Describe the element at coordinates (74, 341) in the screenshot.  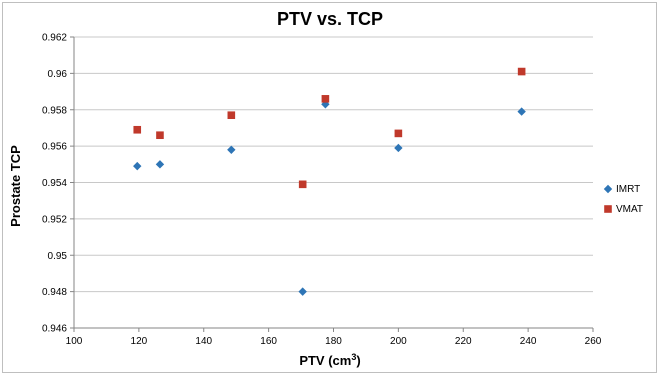
I see `x-tick-label: 100` at that location.